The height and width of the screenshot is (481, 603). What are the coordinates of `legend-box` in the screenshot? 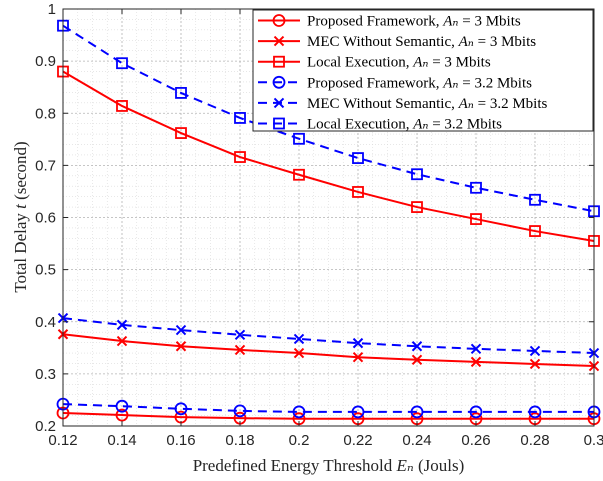 It's located at (423, 70).